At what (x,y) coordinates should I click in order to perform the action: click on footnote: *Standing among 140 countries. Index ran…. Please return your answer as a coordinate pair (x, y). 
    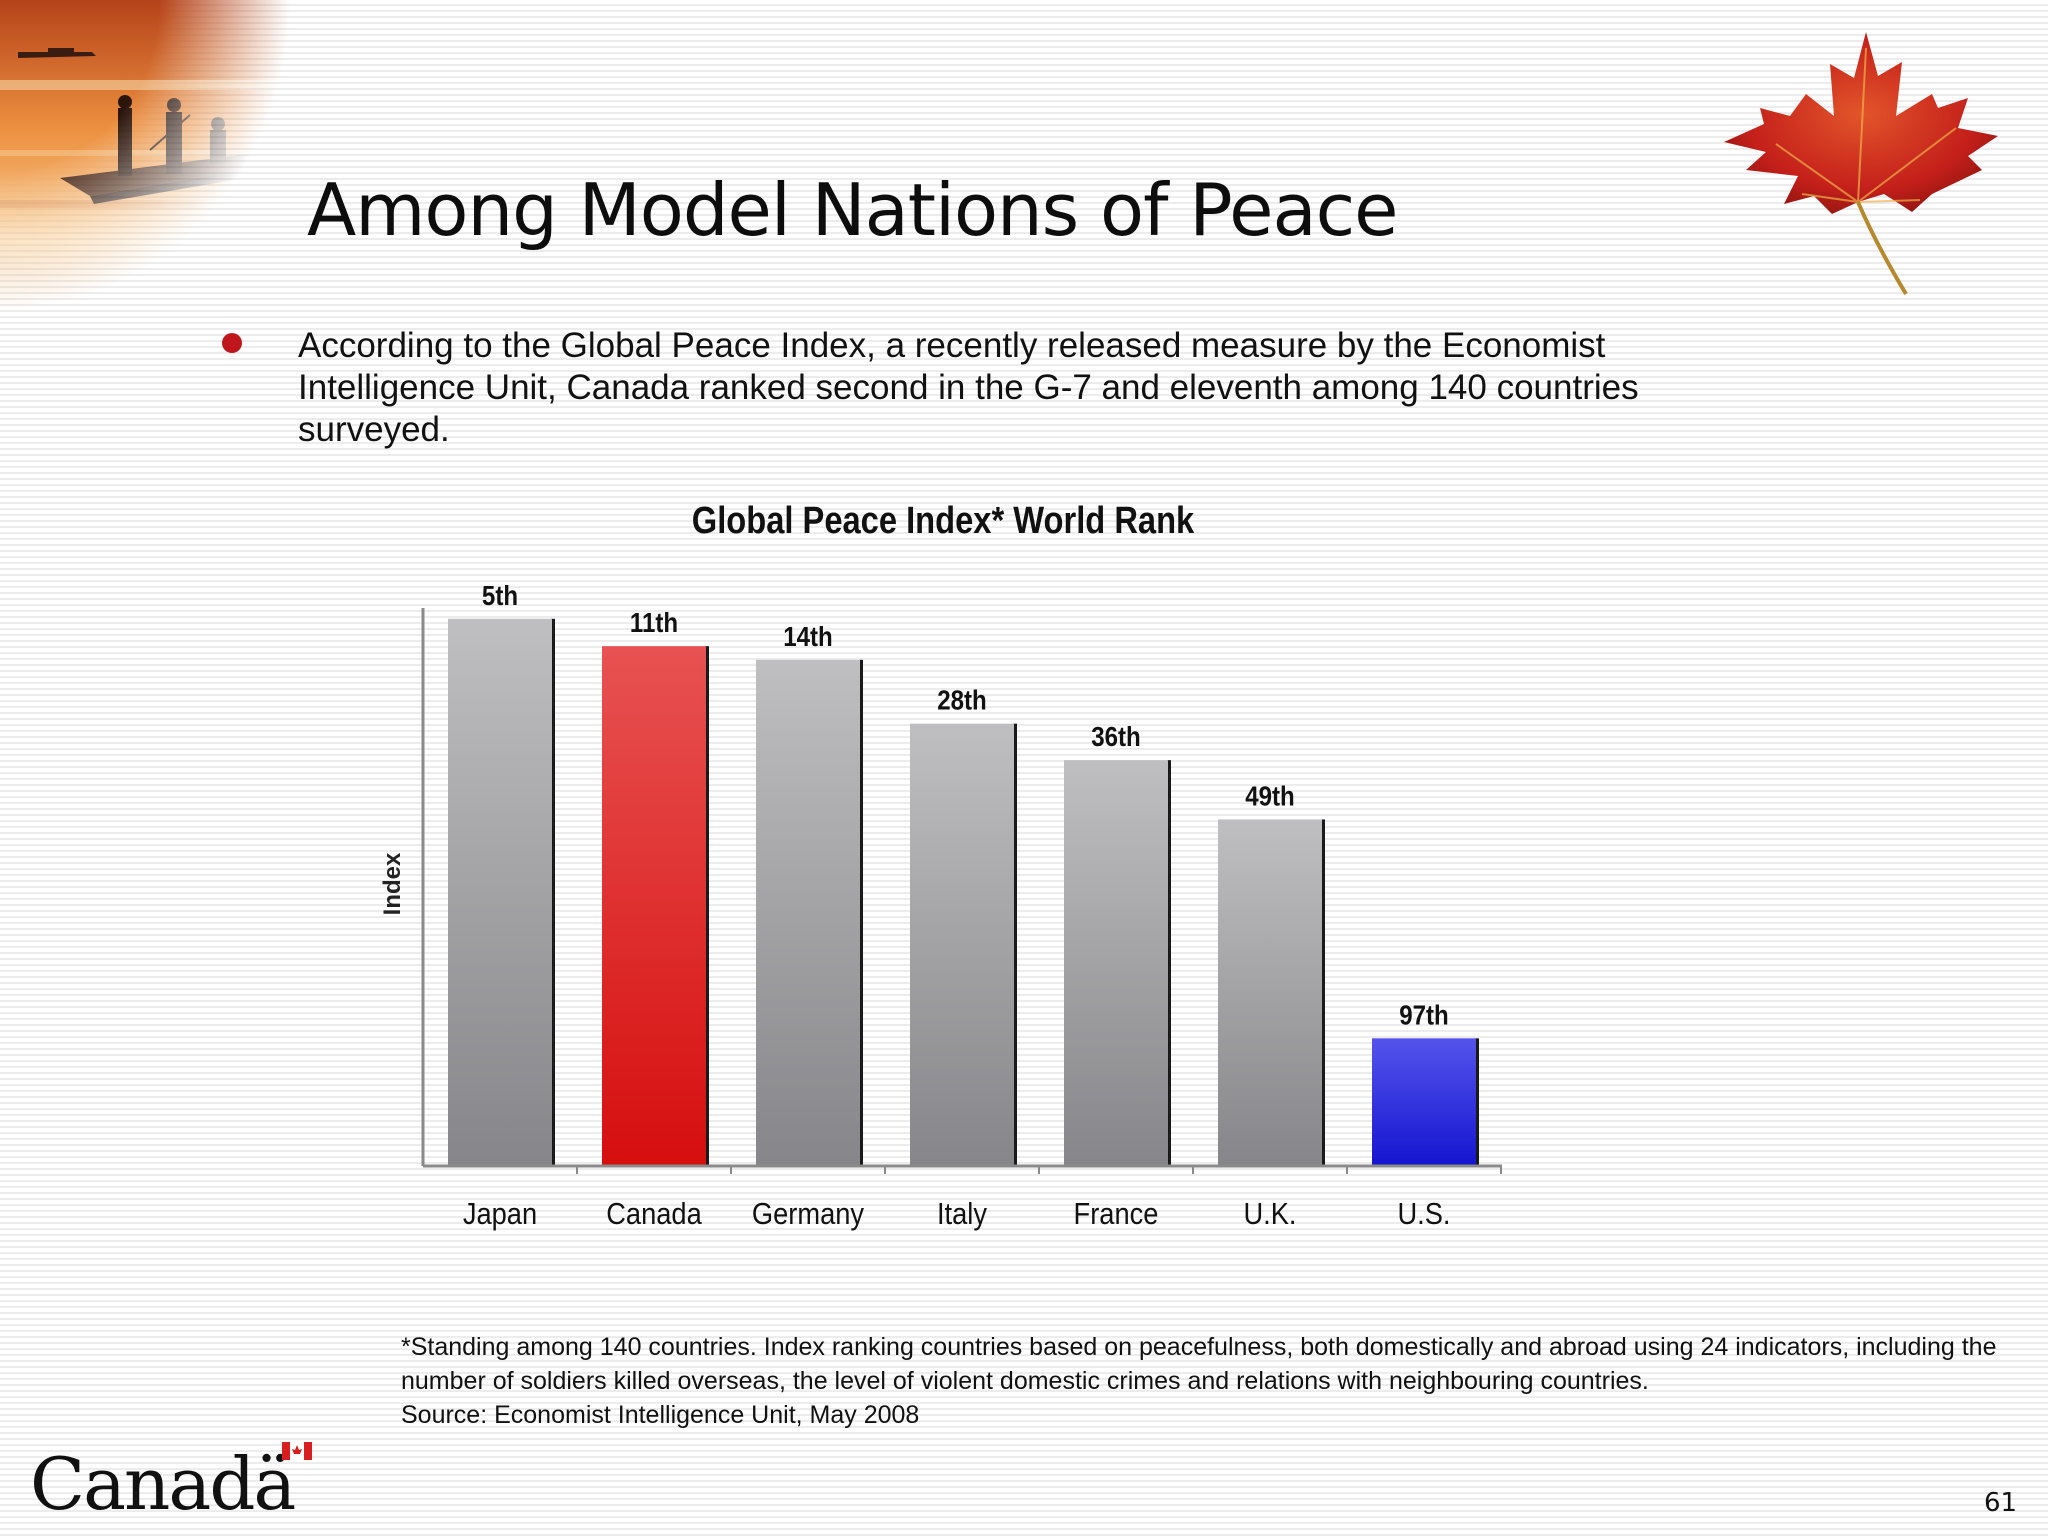
    Looking at the image, I should click on (1199, 1381).